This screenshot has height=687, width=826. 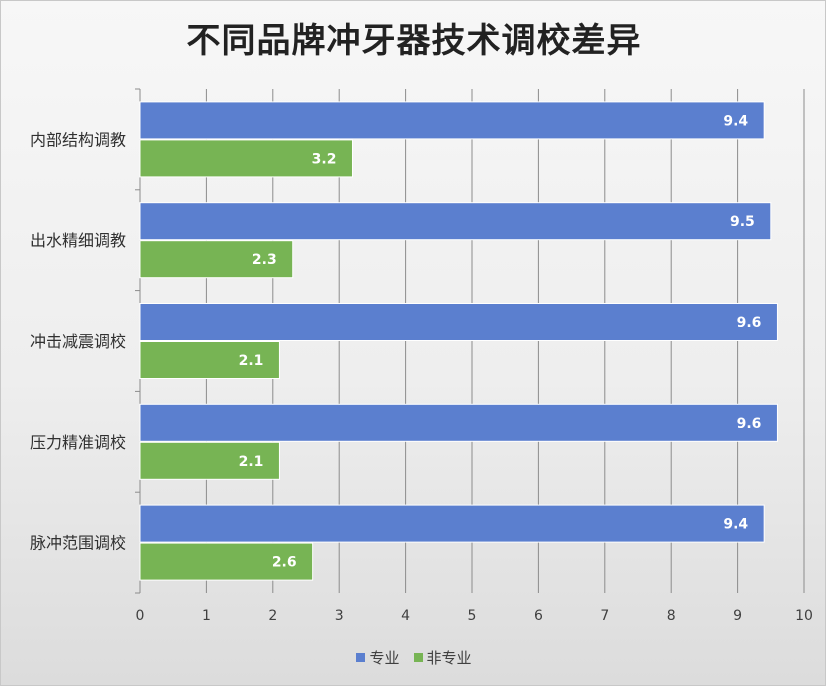 I want to click on category-label: 脉冲范围调校, so click(x=78, y=543).